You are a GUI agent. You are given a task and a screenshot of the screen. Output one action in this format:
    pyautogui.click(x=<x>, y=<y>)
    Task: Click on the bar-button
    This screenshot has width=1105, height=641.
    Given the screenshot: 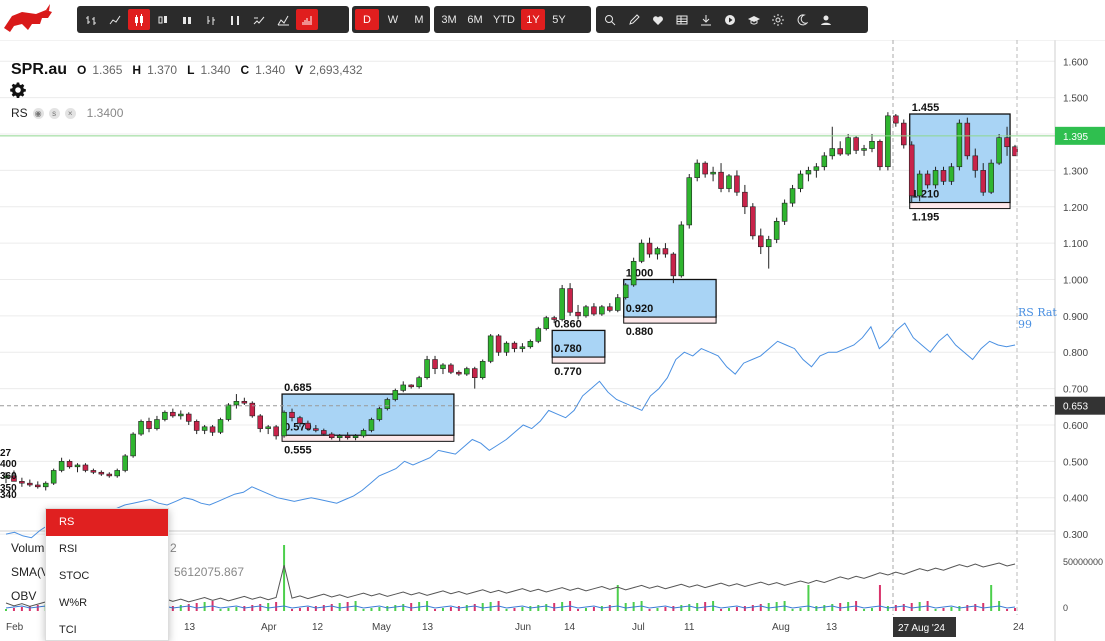 What is the action you would take?
    pyautogui.click(x=187, y=19)
    